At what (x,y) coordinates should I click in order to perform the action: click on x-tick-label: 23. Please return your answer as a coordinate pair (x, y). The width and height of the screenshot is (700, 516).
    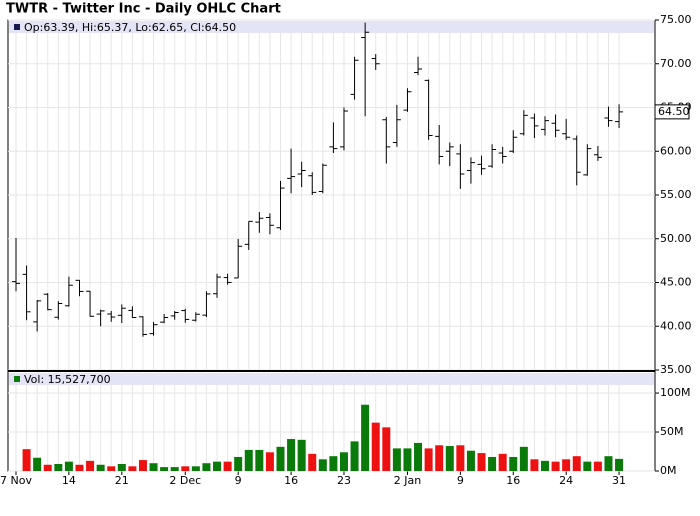
    Looking at the image, I should click on (344, 480).